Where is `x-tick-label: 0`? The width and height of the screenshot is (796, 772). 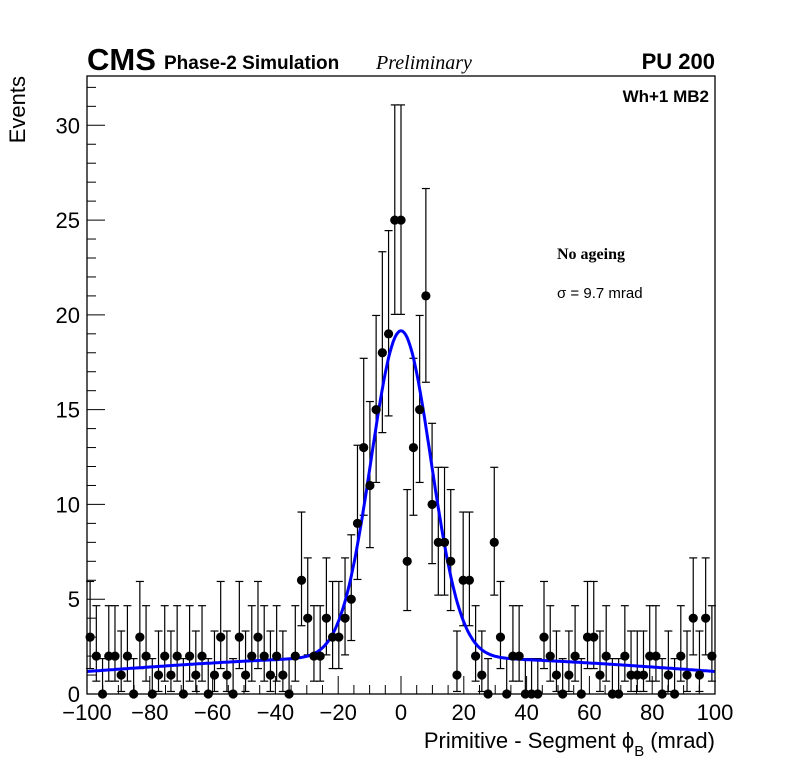 x-tick-label: 0 is located at coordinates (401, 712).